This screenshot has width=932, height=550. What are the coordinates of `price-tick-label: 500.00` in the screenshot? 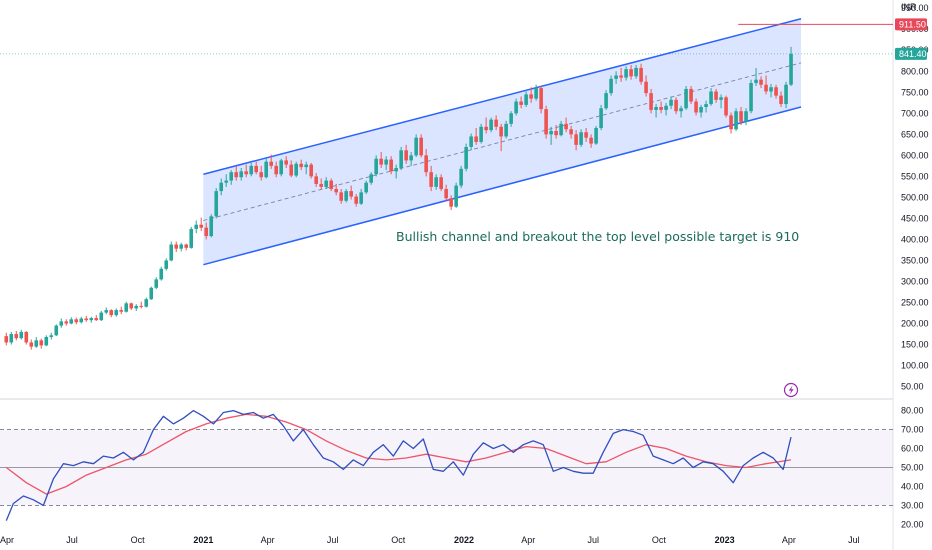 It's located at (915, 197).